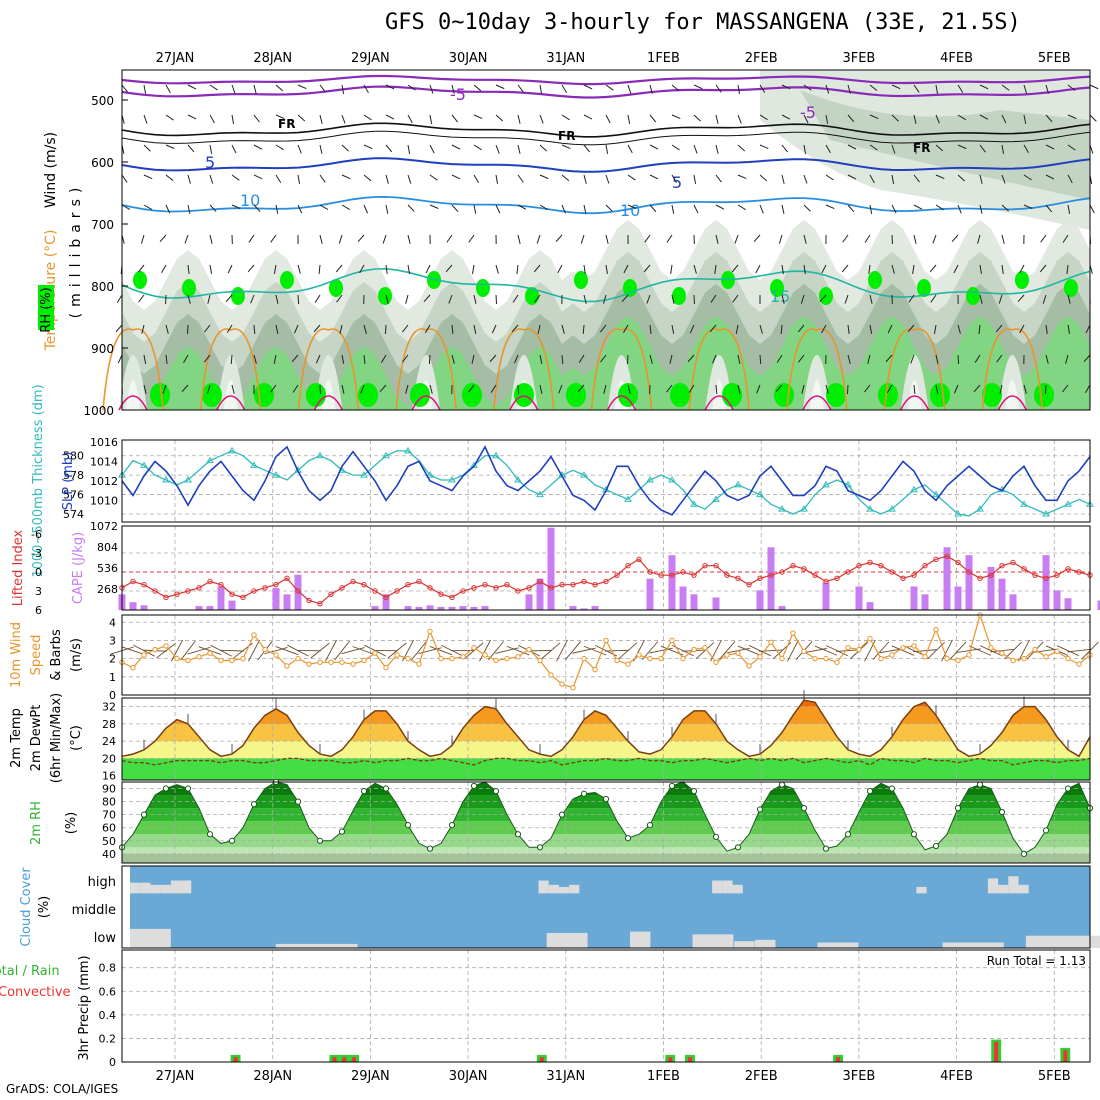 Image resolution: width=1100 pixels, height=1100 pixels. Describe the element at coordinates (105, 938) in the screenshot. I see `cloud-level-label: low` at that location.